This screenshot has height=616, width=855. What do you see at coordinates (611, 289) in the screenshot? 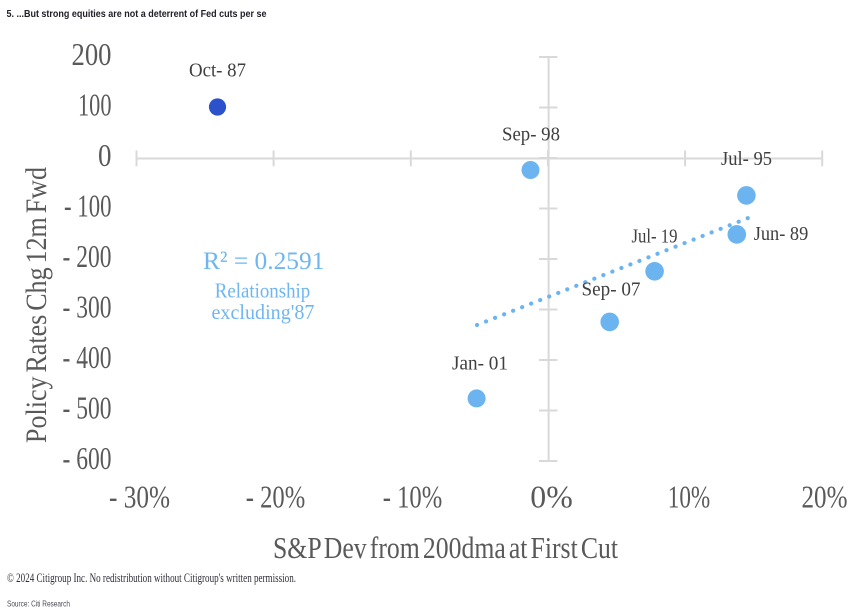
I see `svg-text: Sep- 07` at bounding box center [611, 289].